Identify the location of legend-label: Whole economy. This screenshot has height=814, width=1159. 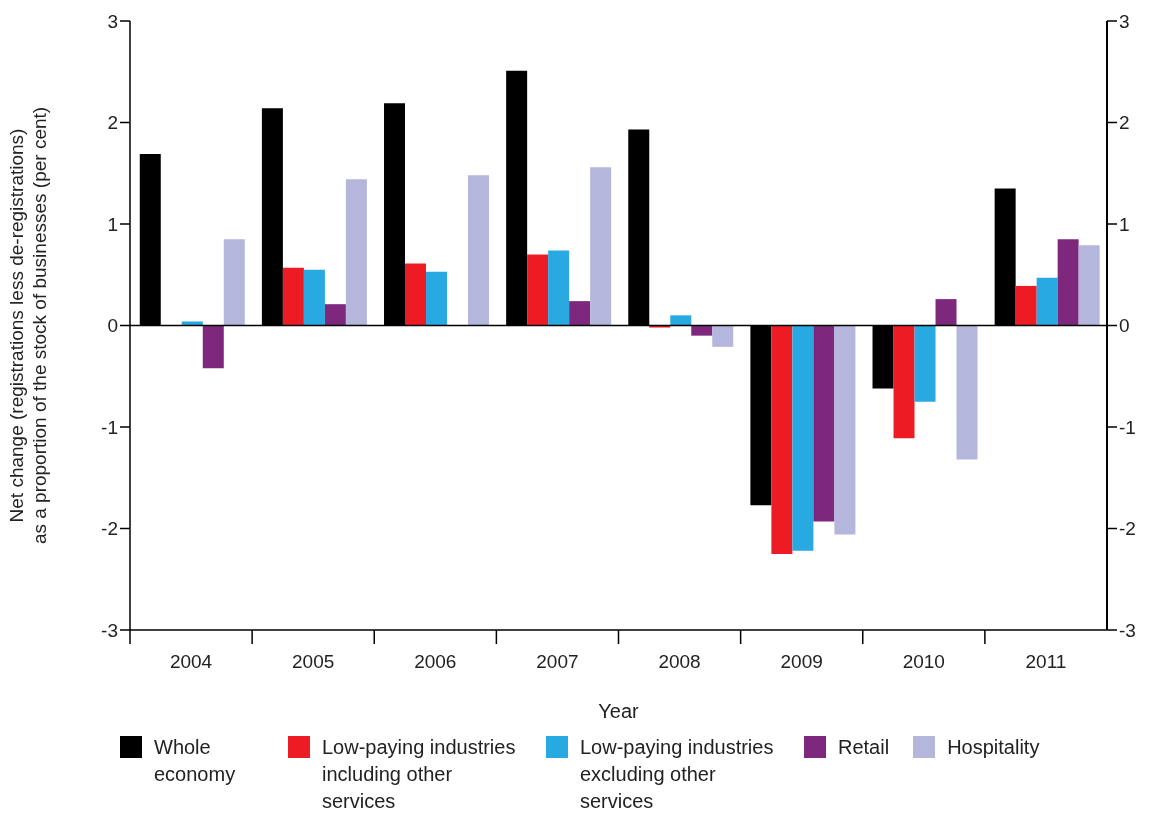
(195, 761).